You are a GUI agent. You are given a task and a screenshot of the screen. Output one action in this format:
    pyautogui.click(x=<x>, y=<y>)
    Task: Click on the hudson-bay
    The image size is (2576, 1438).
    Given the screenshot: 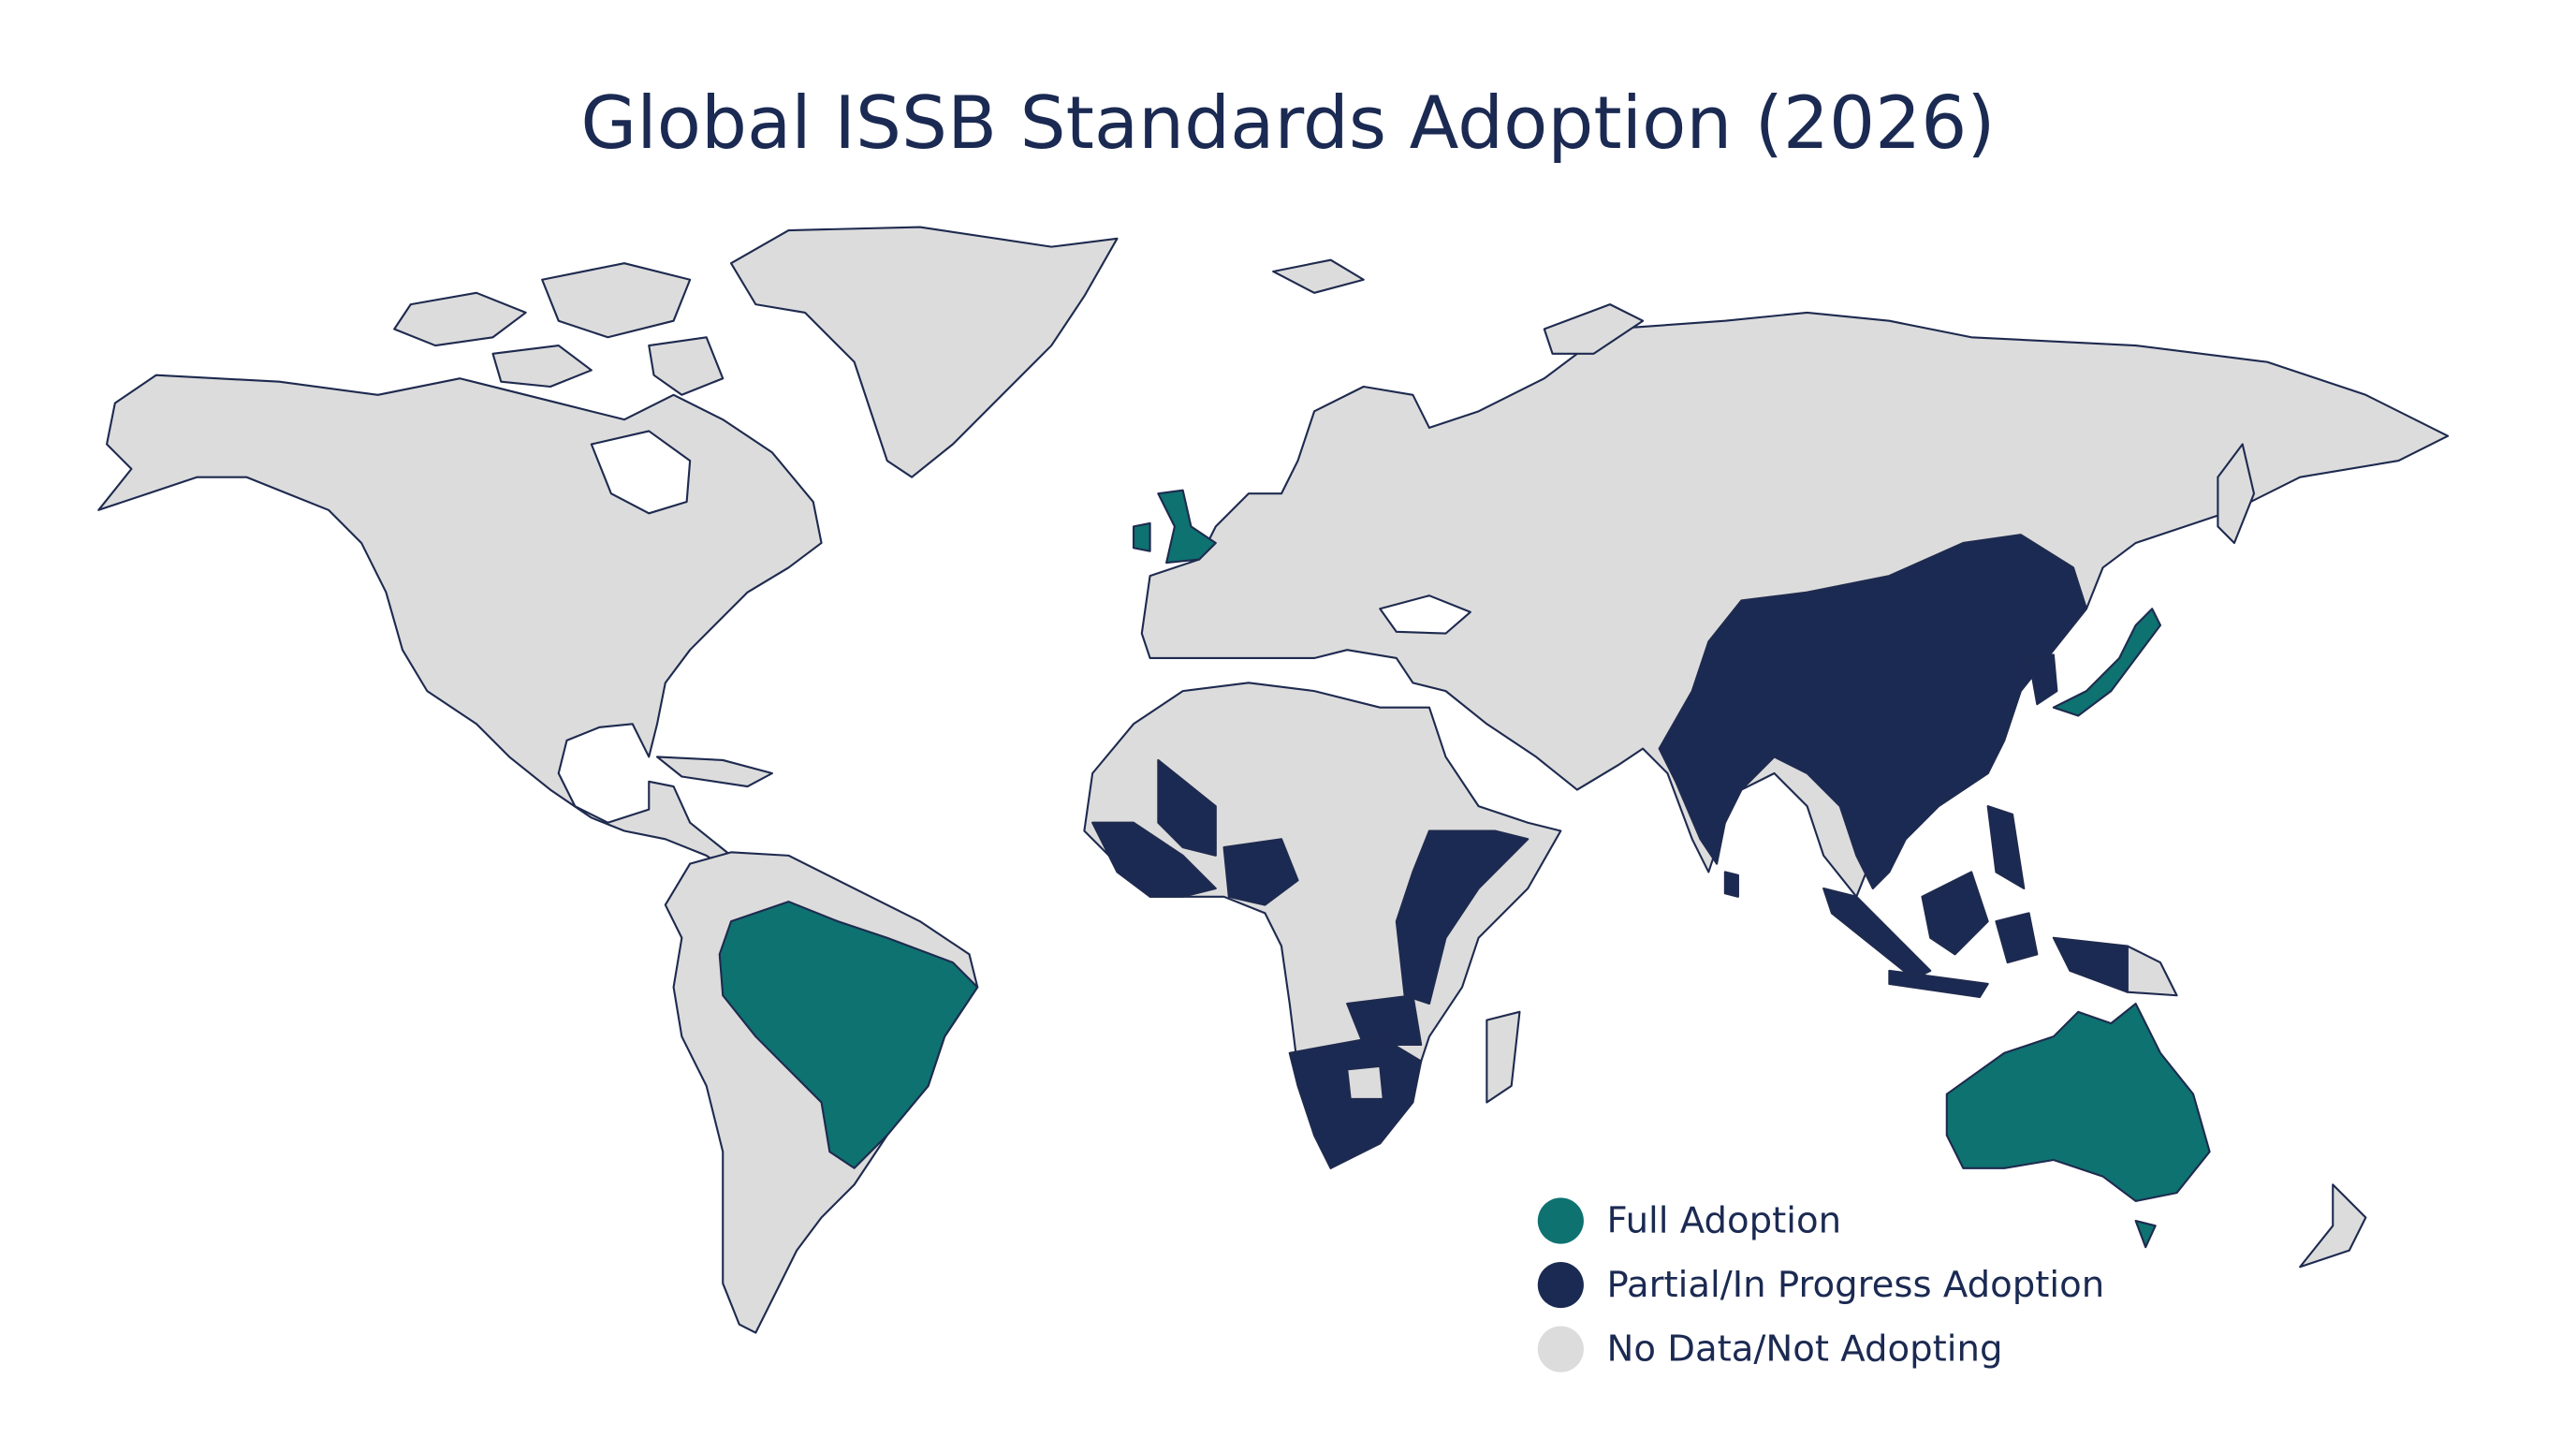 What is the action you would take?
    pyautogui.click(x=641, y=472)
    